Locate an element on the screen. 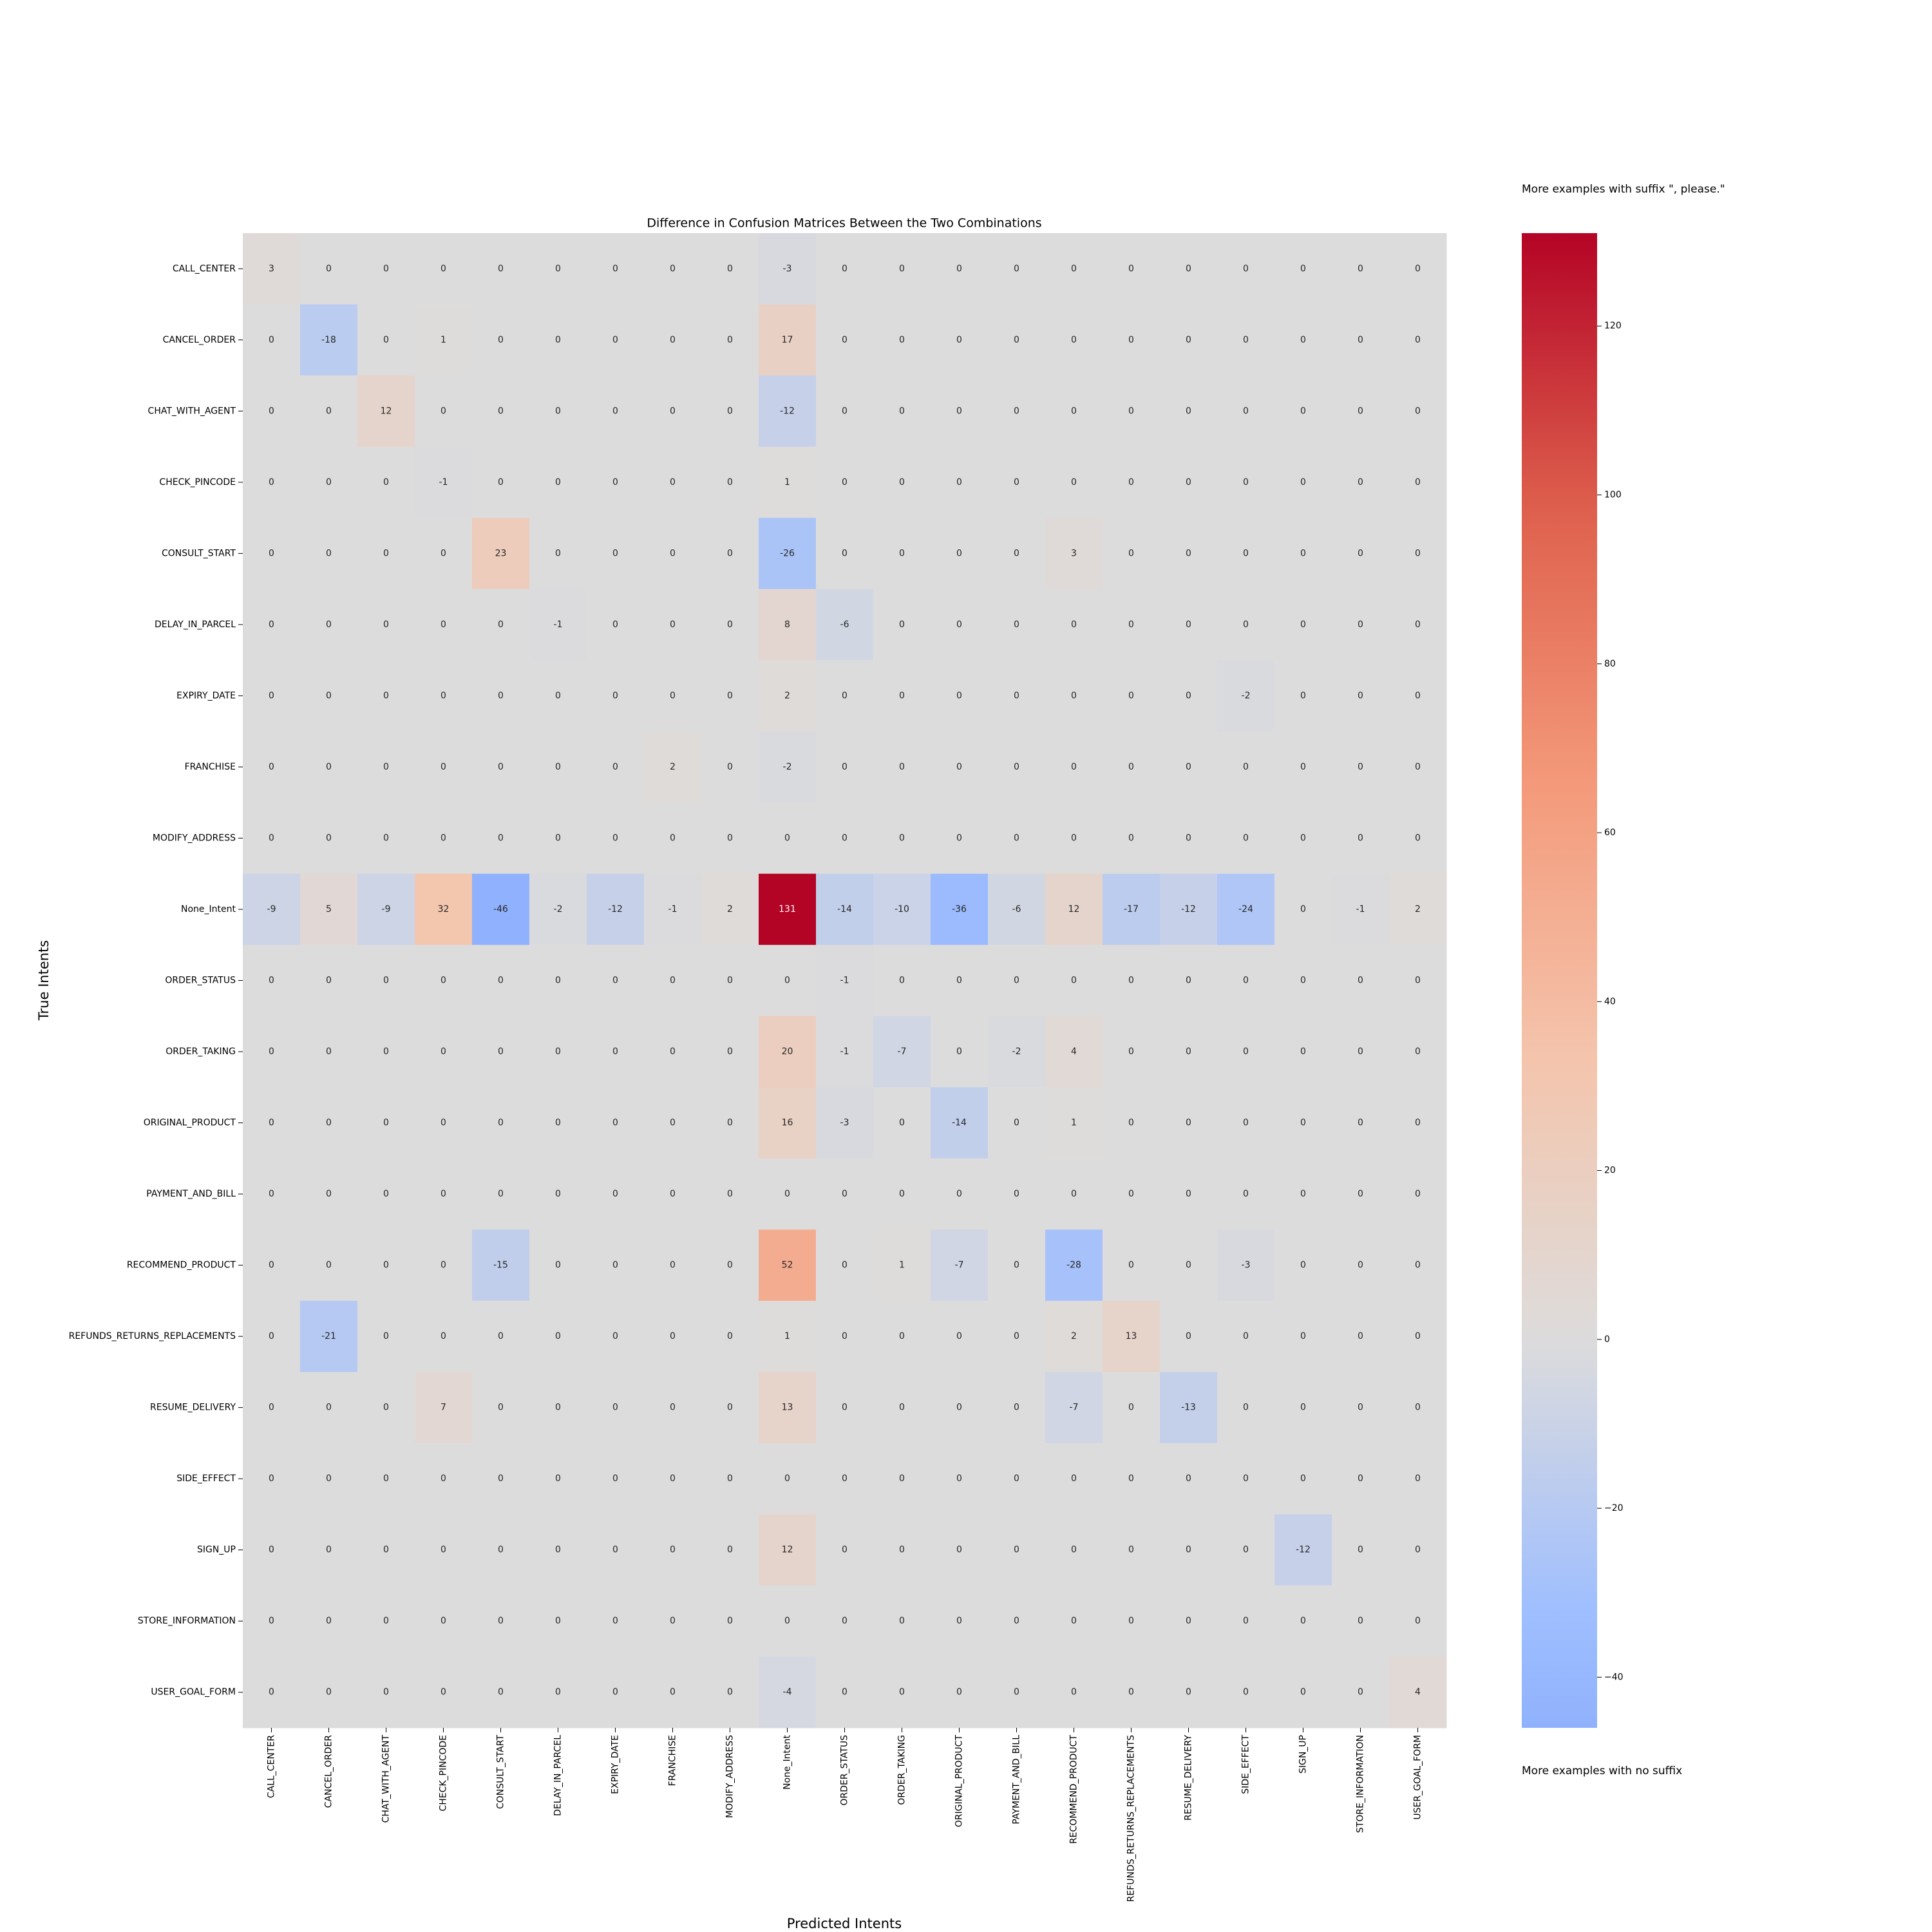  cell-label: 20 is located at coordinates (787, 1051).